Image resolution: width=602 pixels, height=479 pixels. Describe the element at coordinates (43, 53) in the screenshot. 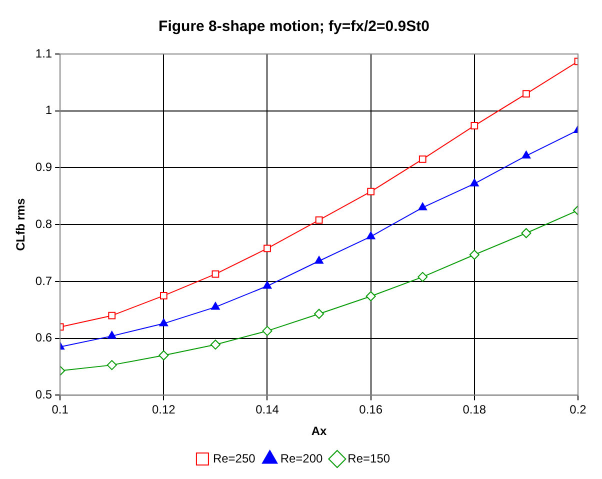

I see `y-tick-label: 1.1` at that location.